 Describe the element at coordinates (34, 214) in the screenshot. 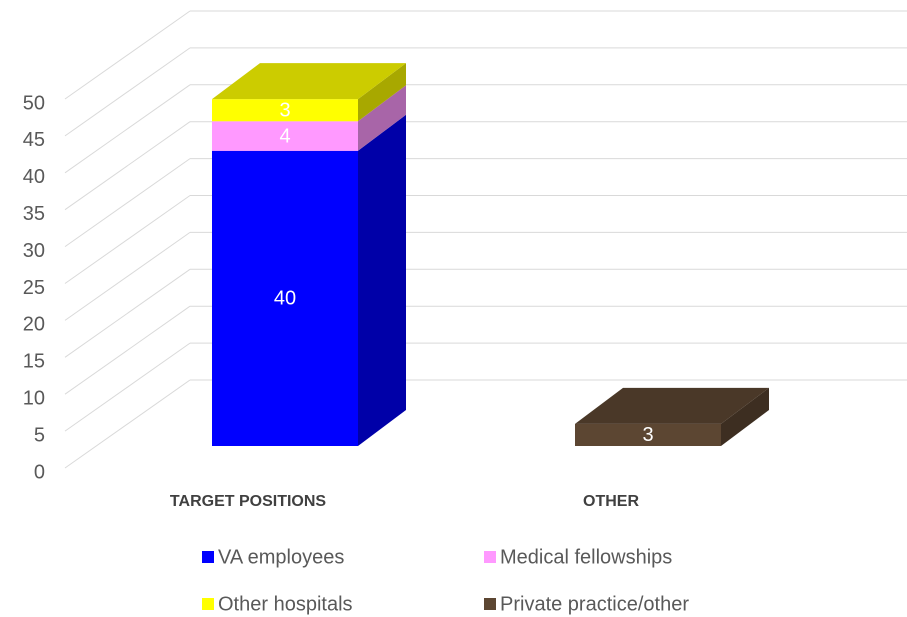

I see `y-tick-label: 35` at that location.